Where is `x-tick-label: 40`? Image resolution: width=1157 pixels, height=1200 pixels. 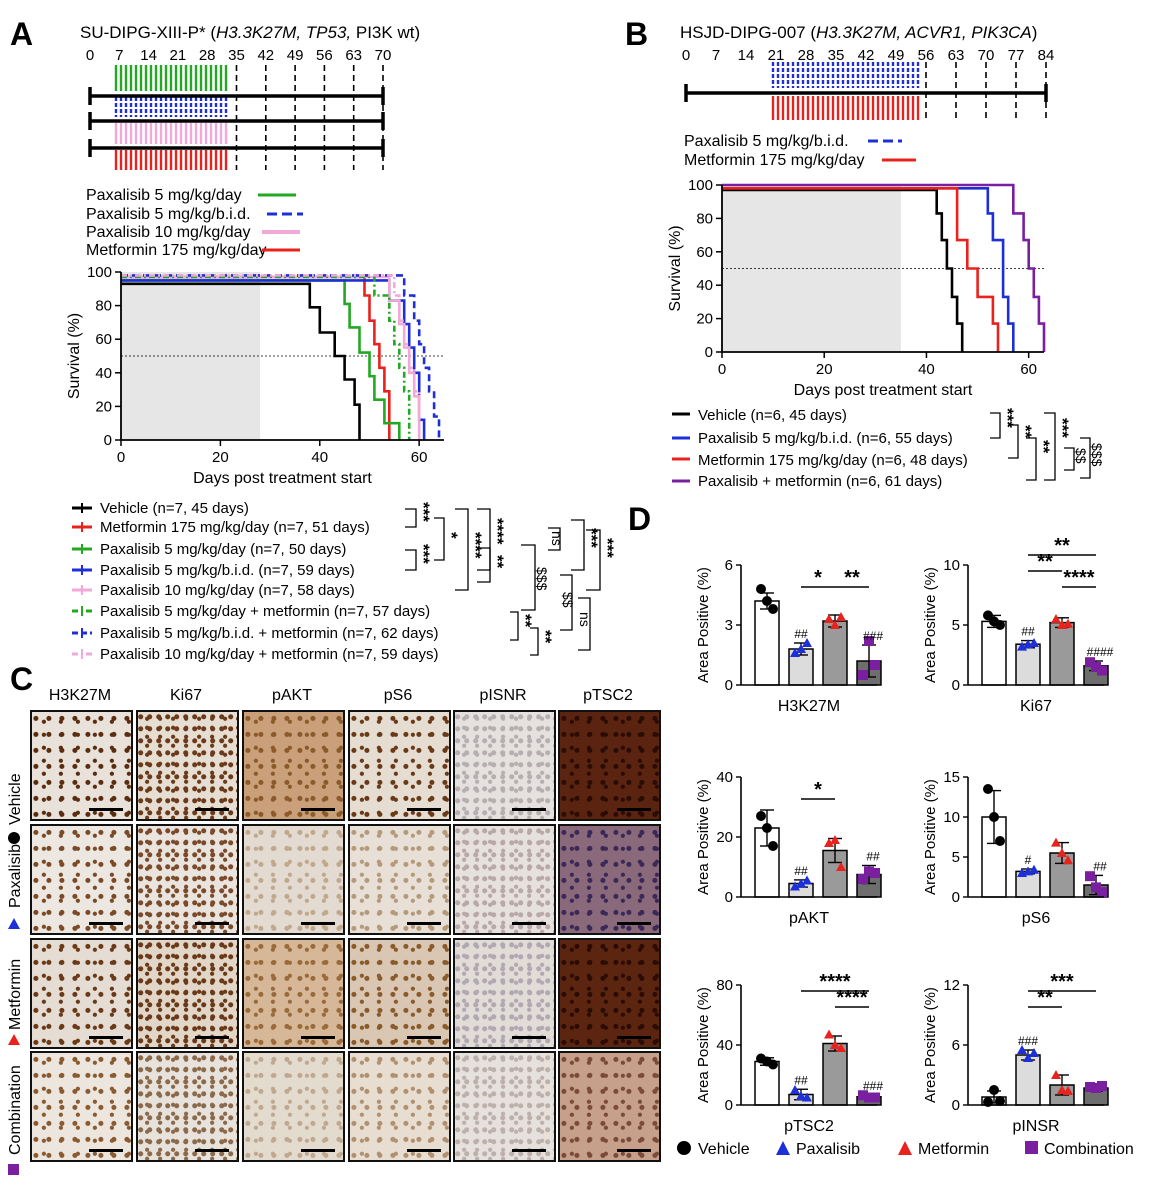 x-tick-label: 40 is located at coordinates (319, 457).